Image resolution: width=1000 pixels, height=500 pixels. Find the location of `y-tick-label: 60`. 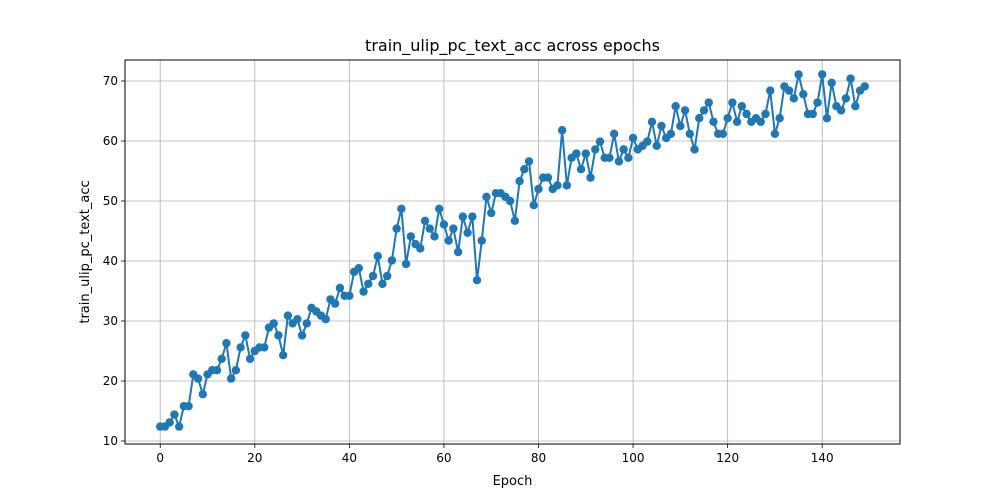

y-tick-label: 60 is located at coordinates (110, 141).